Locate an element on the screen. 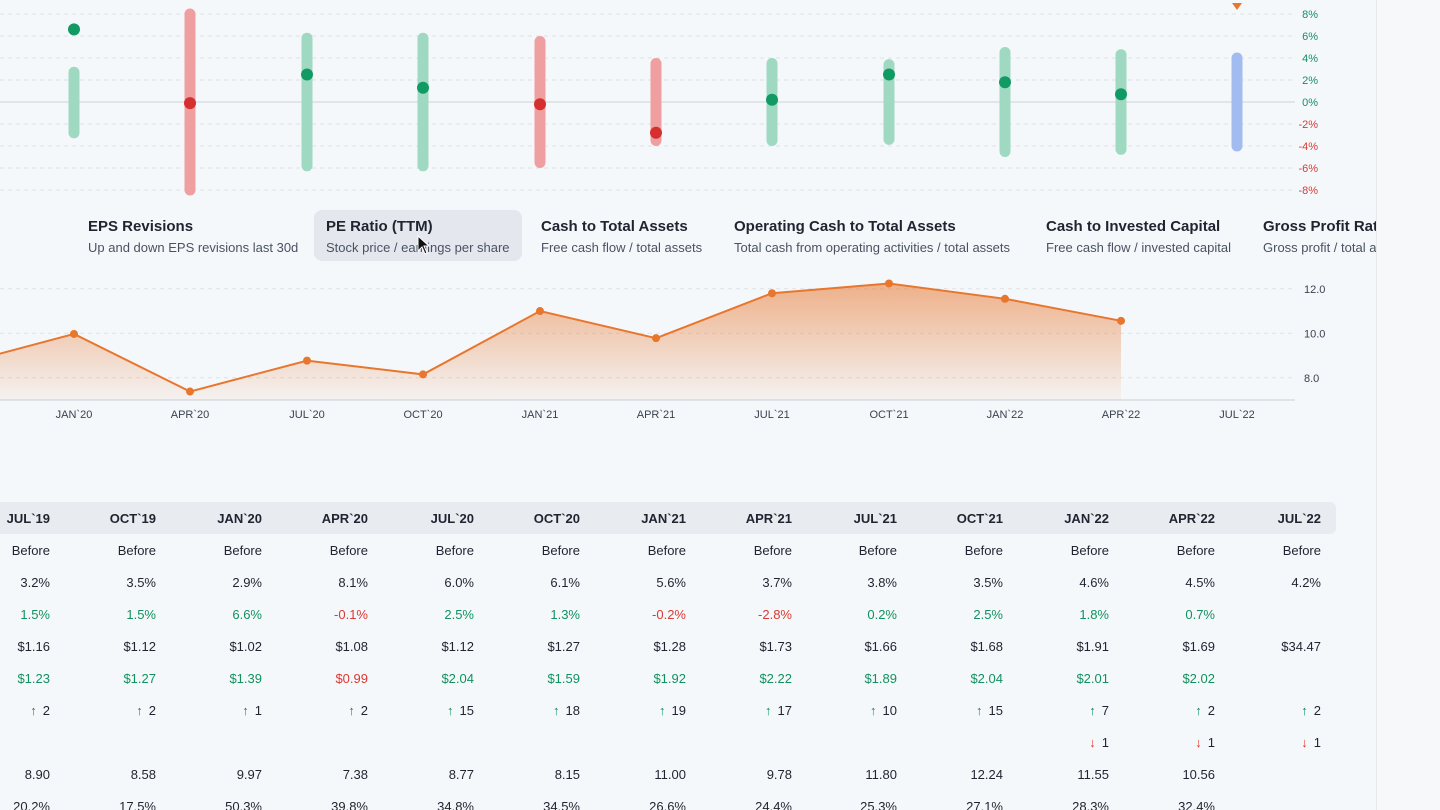 The width and height of the screenshot is (1440, 810). column-header: JUL`22 is located at coordinates (1299, 518).